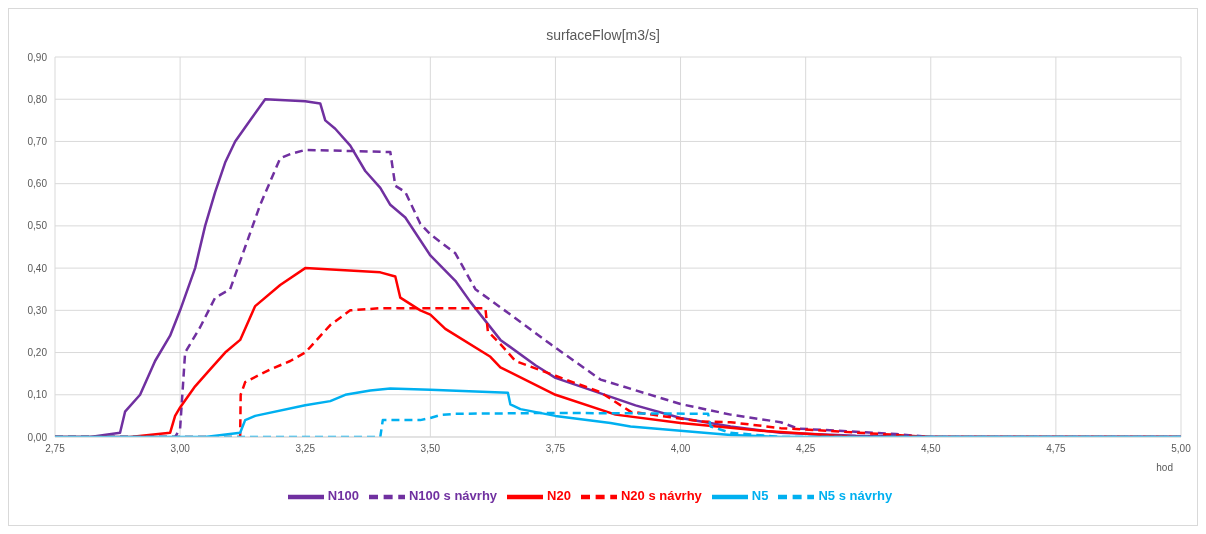 The height and width of the screenshot is (534, 1206). I want to click on y-tick-label: 0,00, so click(37, 437).